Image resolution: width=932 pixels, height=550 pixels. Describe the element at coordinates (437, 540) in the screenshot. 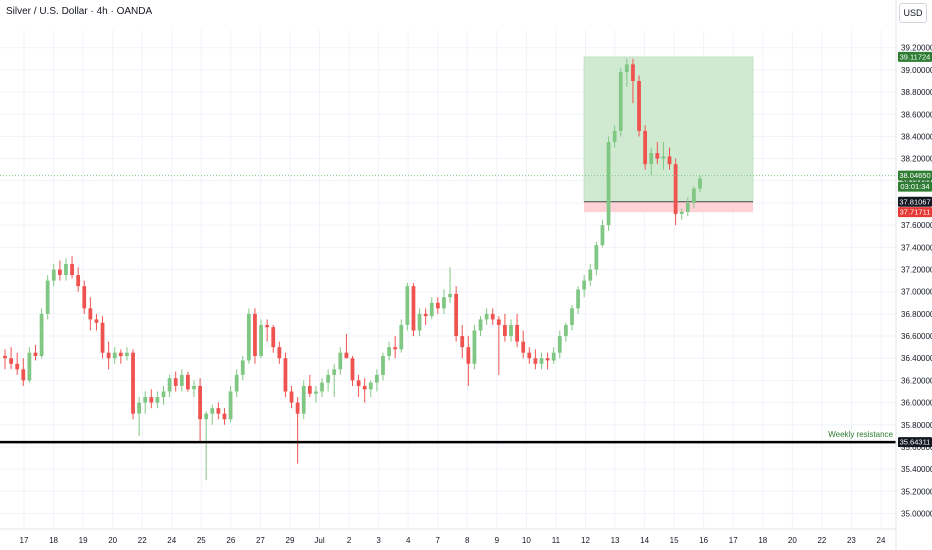

I see `x-tick-label: 7` at that location.